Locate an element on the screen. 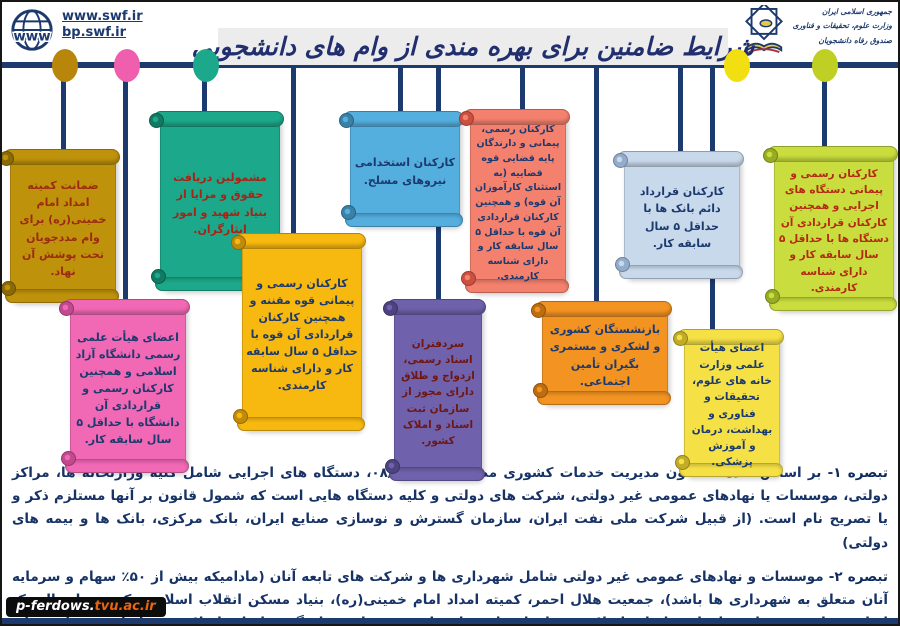 The width and height of the screenshot is (900, 626). org-line: صندوق رفاه دانشجویان is located at coordinates (855, 40).